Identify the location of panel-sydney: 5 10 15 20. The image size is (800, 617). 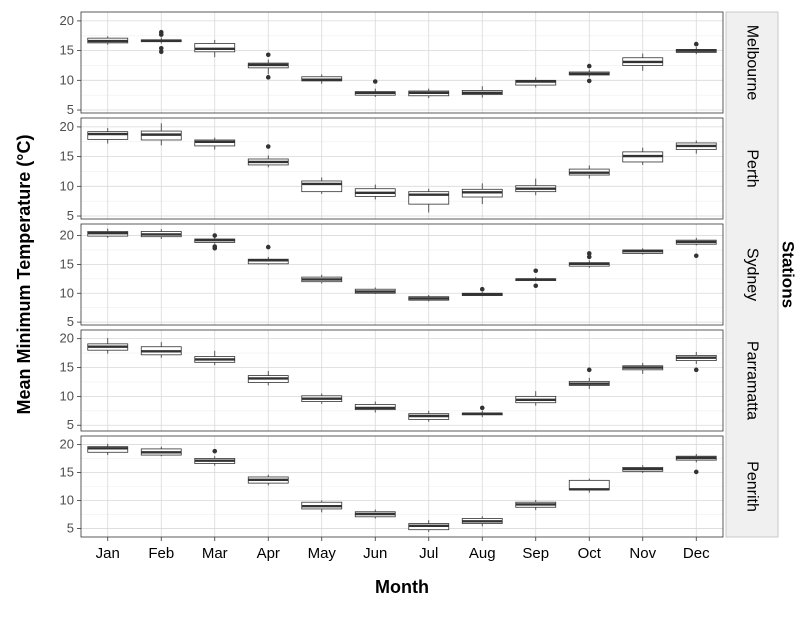
(392, 276).